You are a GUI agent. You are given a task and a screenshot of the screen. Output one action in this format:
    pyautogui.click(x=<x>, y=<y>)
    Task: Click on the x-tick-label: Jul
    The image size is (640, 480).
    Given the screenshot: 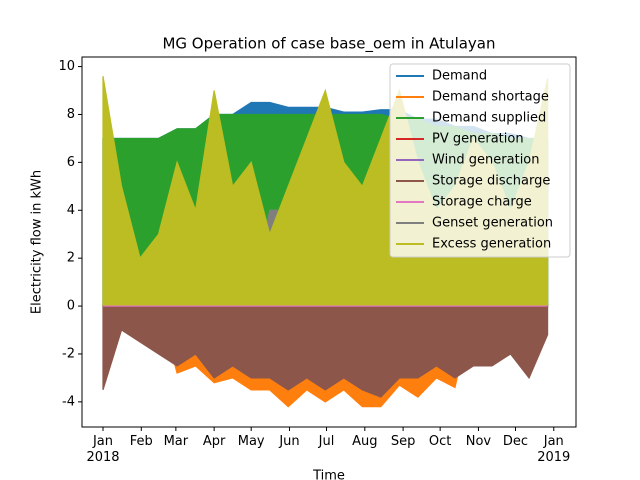 What is the action you would take?
    pyautogui.click(x=326, y=441)
    